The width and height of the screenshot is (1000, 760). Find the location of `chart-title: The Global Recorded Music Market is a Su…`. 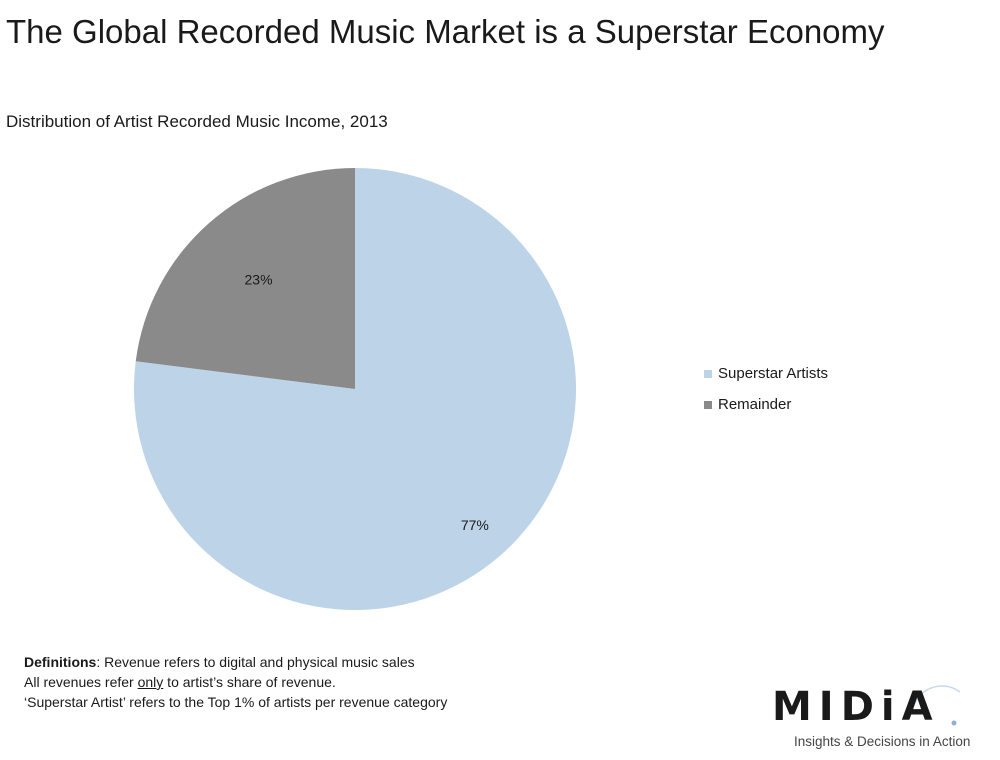

chart-title: The Global Recorded Music Market is a Su… is located at coordinates (445, 31).